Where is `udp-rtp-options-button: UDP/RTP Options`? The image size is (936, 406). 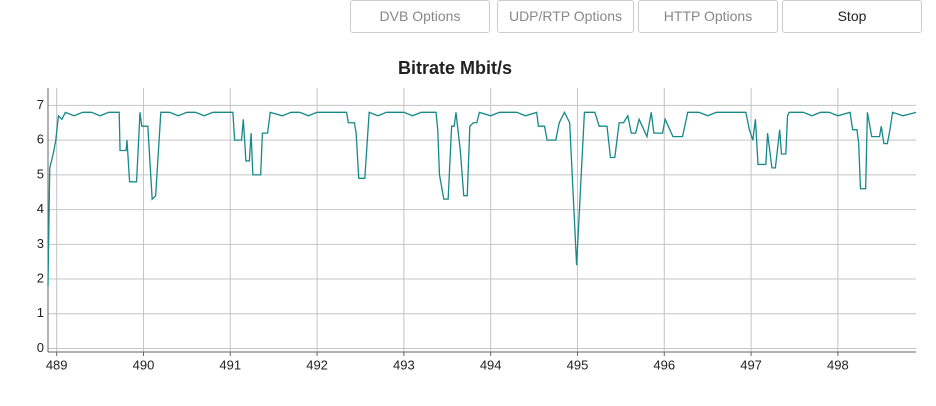 udp-rtp-options-button: UDP/RTP Options is located at coordinates (565, 16).